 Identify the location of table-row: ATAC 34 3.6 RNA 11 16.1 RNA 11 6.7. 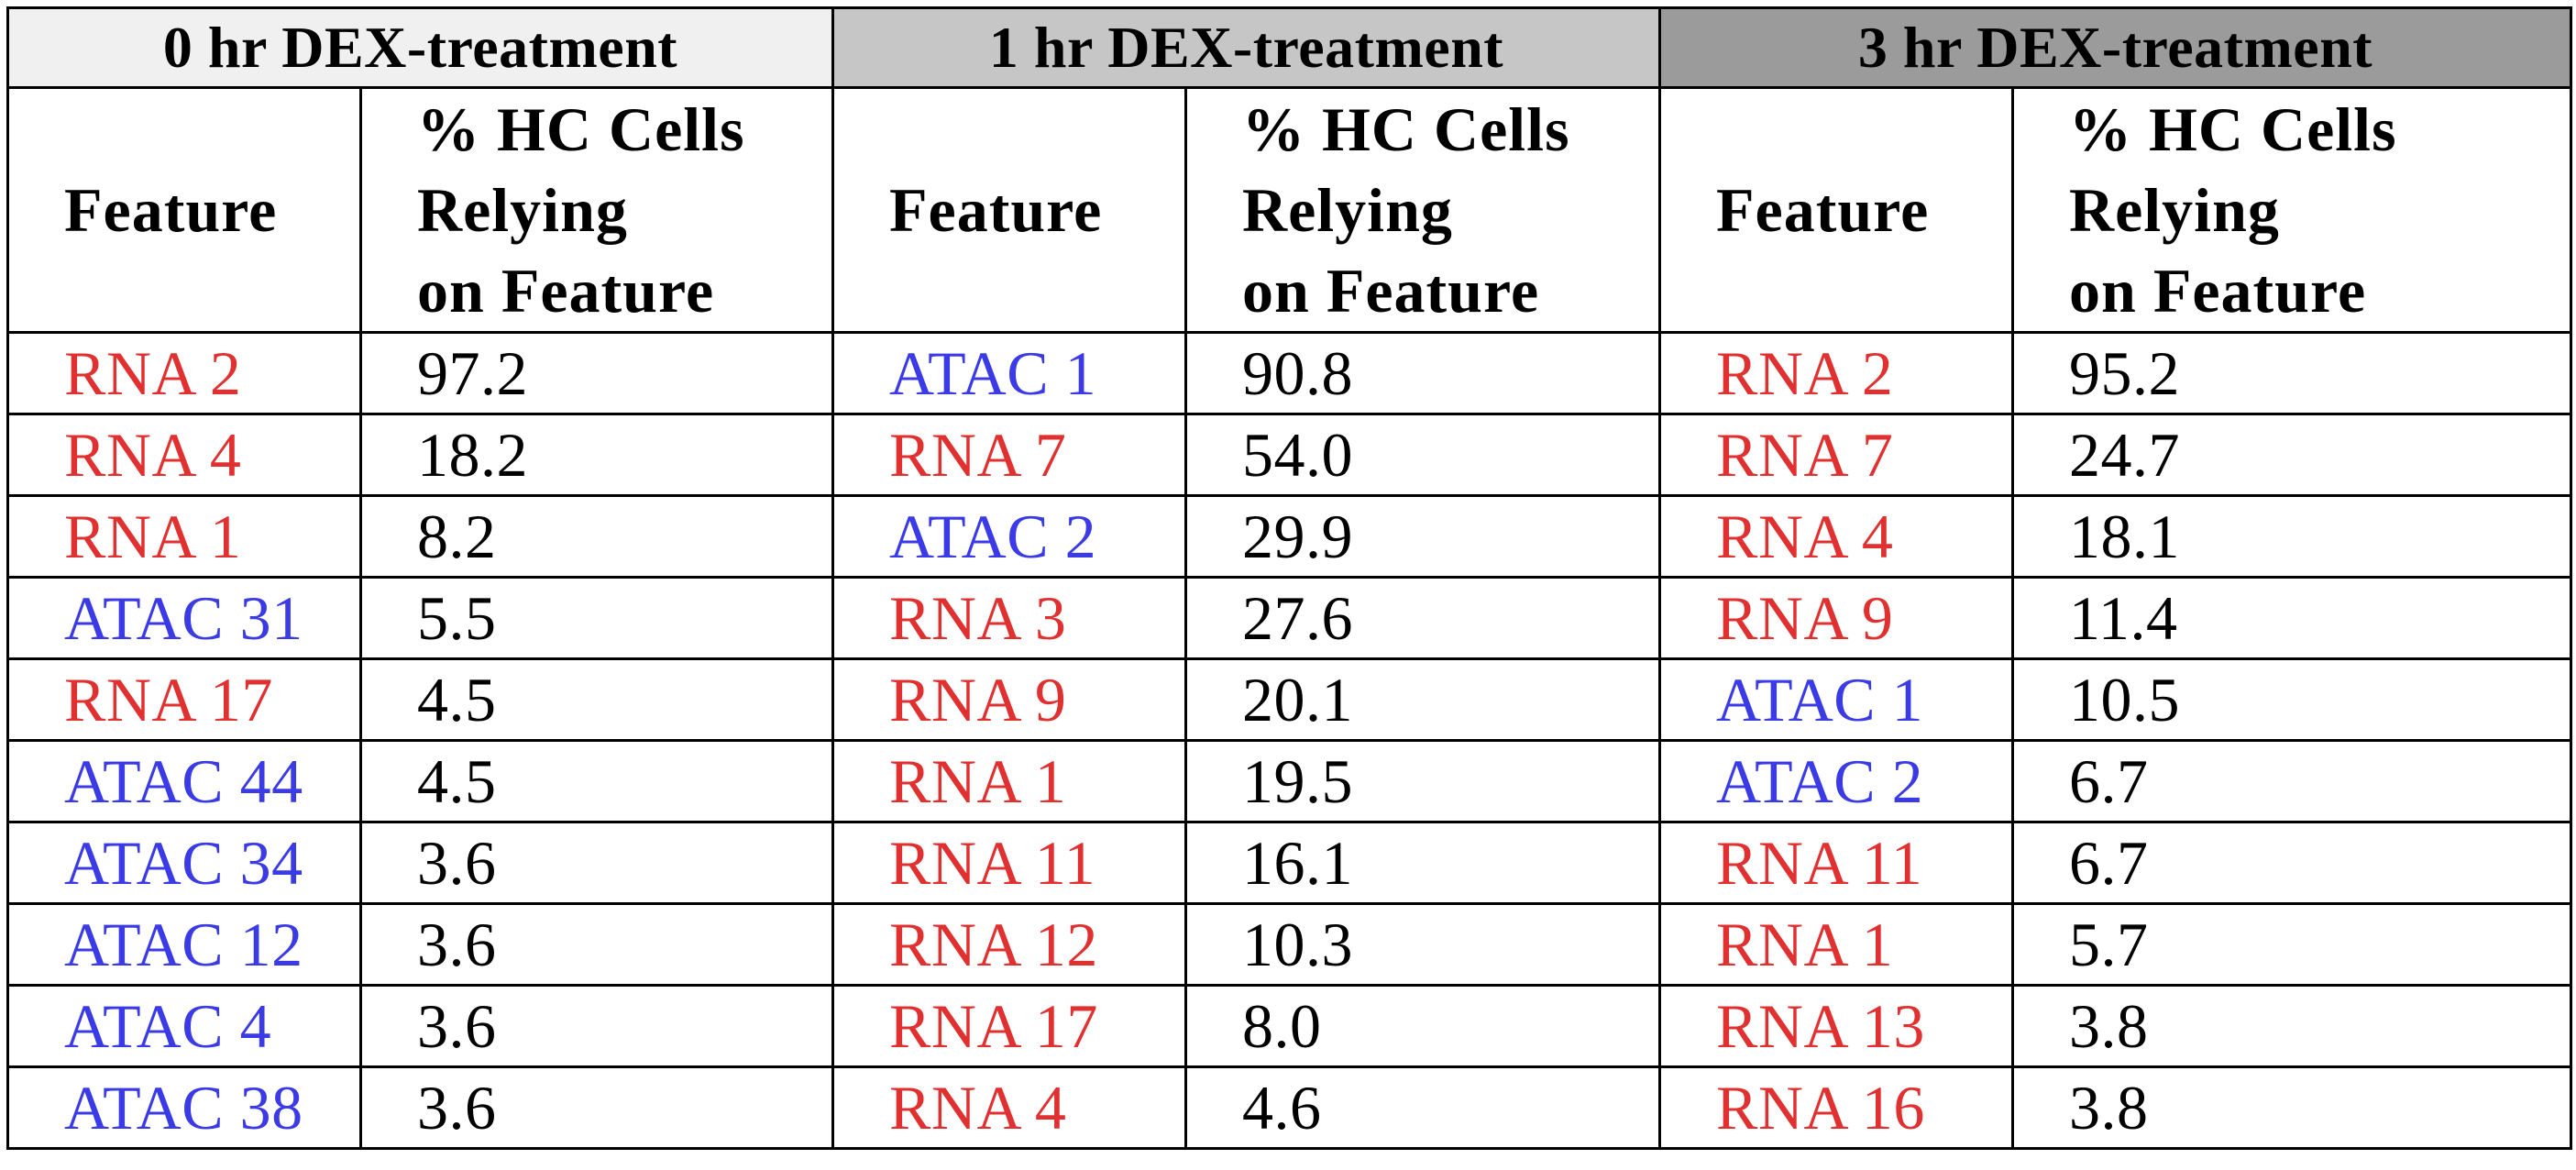
(1289, 863).